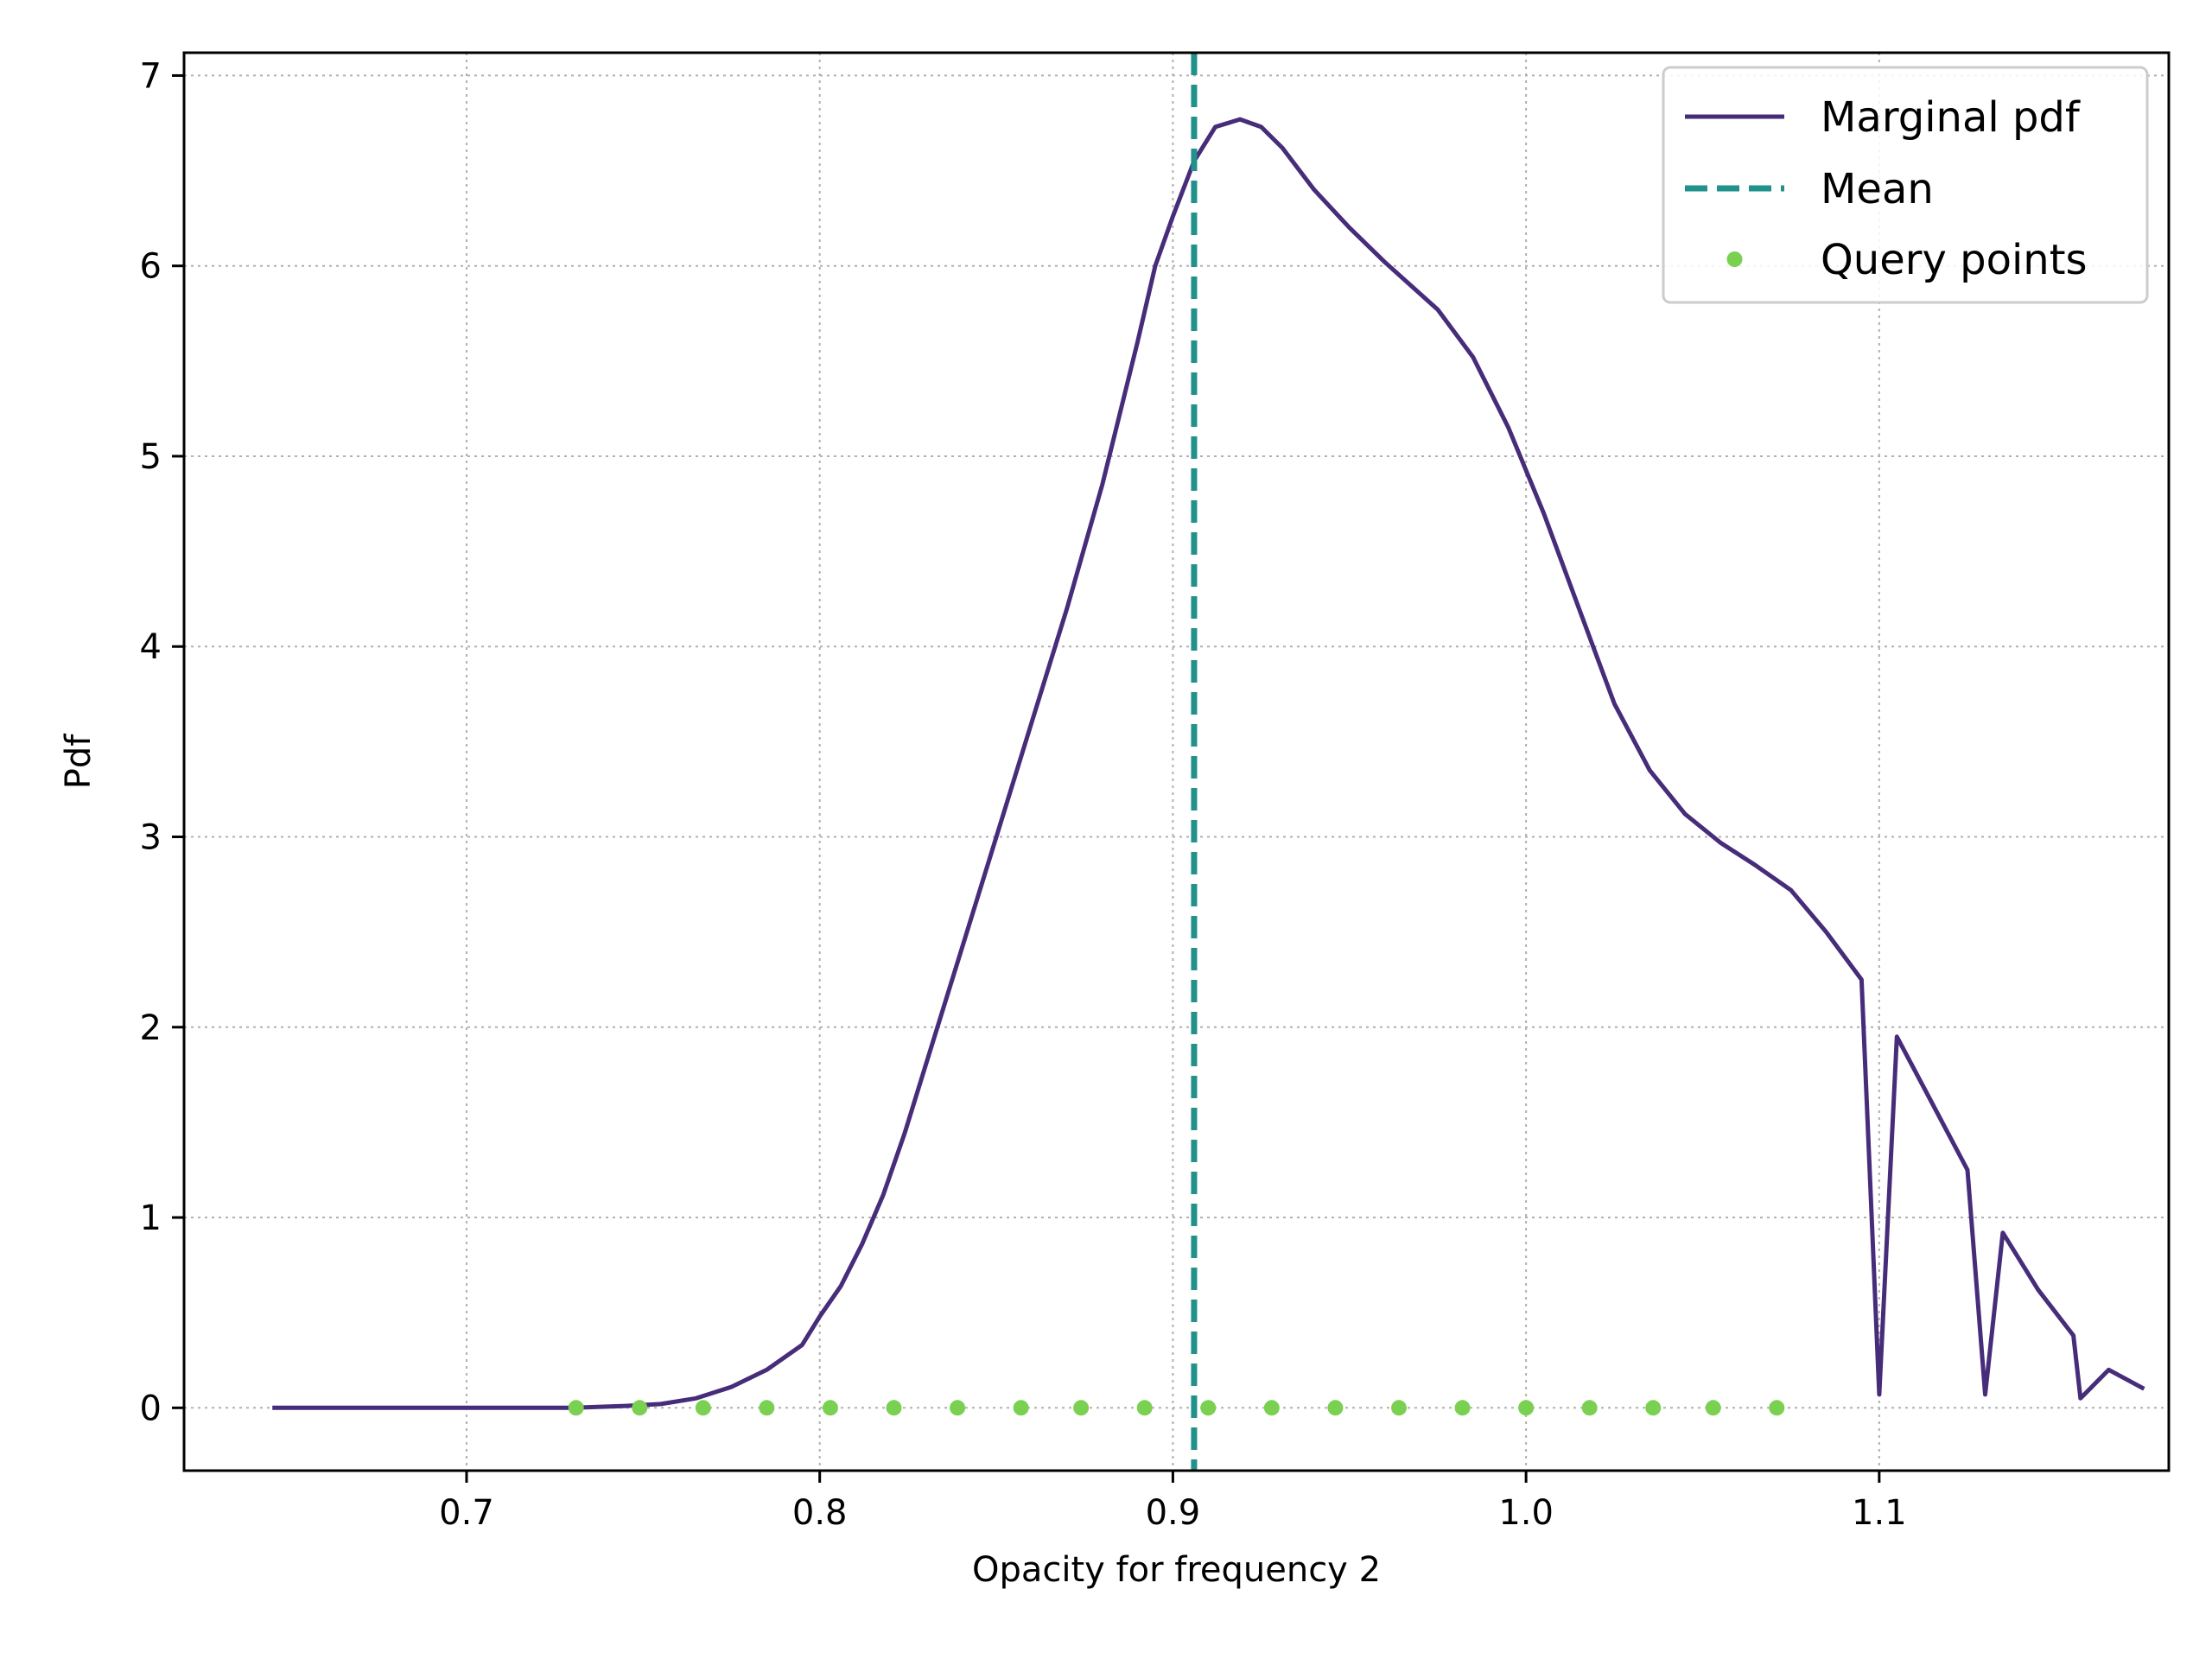 The width and height of the screenshot is (2212, 1659). Describe the element at coordinates (1526, 1513) in the screenshot. I see `x-tick-label: 1.0` at that location.